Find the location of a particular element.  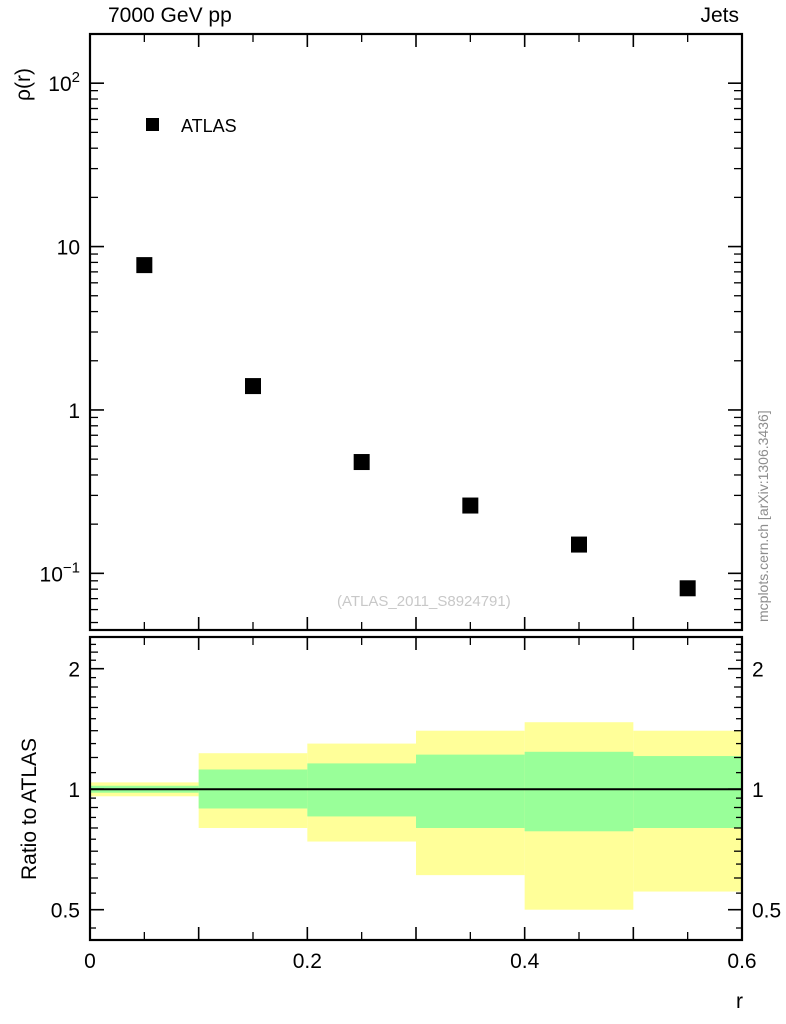

x-axis-label: r is located at coordinates (739, 1001).